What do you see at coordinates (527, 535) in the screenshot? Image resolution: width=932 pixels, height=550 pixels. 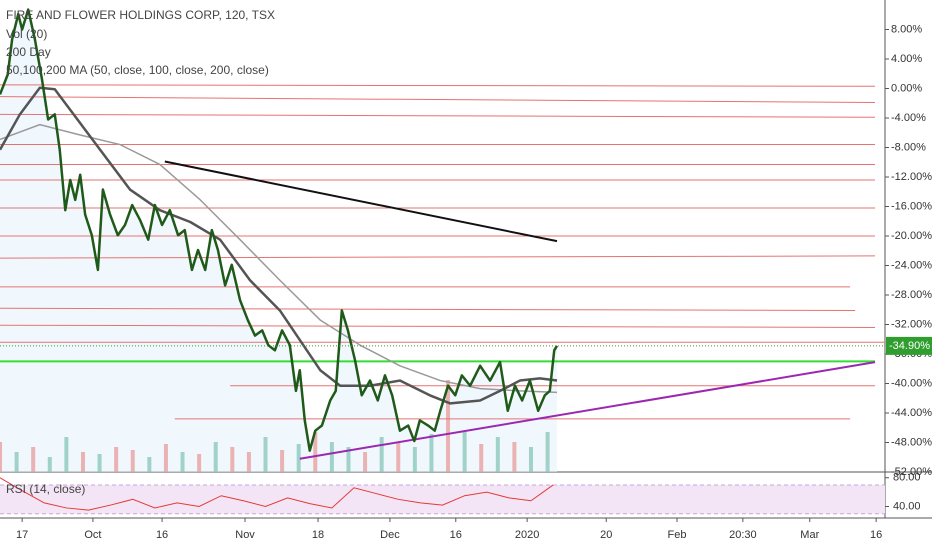 I see `x-tick-label: 2020` at bounding box center [527, 535].